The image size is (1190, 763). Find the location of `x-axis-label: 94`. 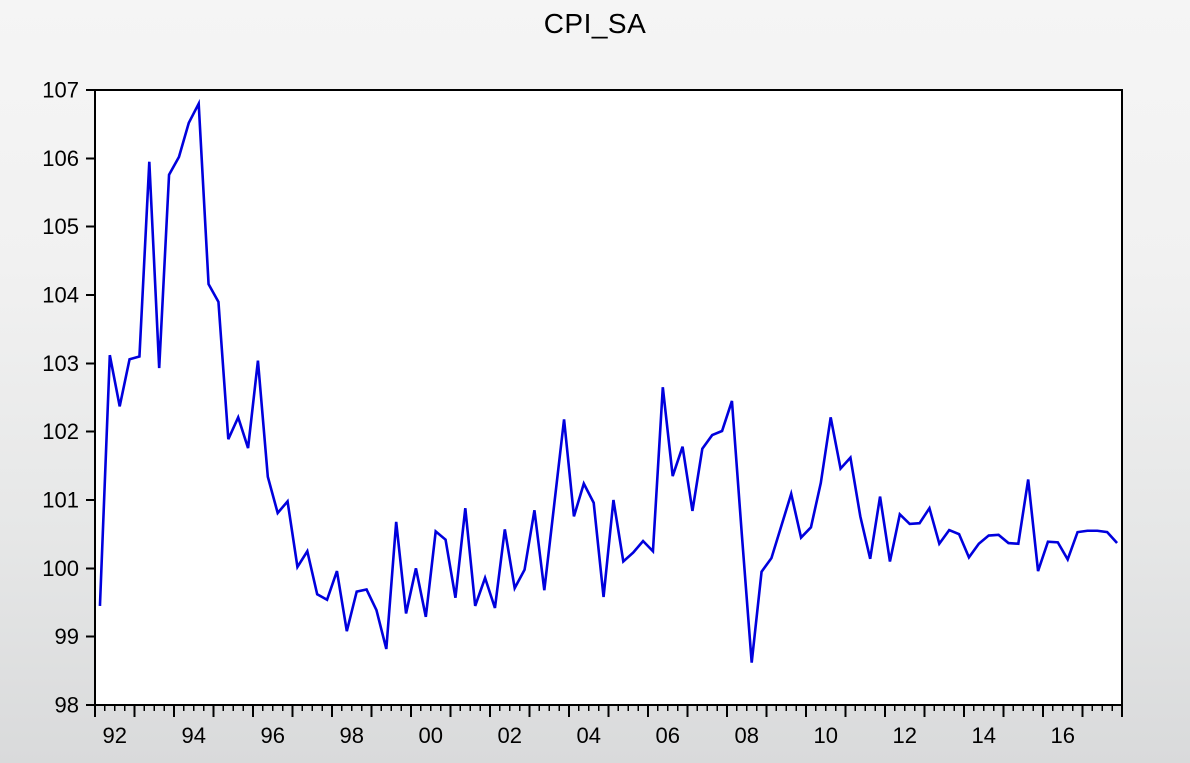

x-axis-label: 94 is located at coordinates (194, 735).